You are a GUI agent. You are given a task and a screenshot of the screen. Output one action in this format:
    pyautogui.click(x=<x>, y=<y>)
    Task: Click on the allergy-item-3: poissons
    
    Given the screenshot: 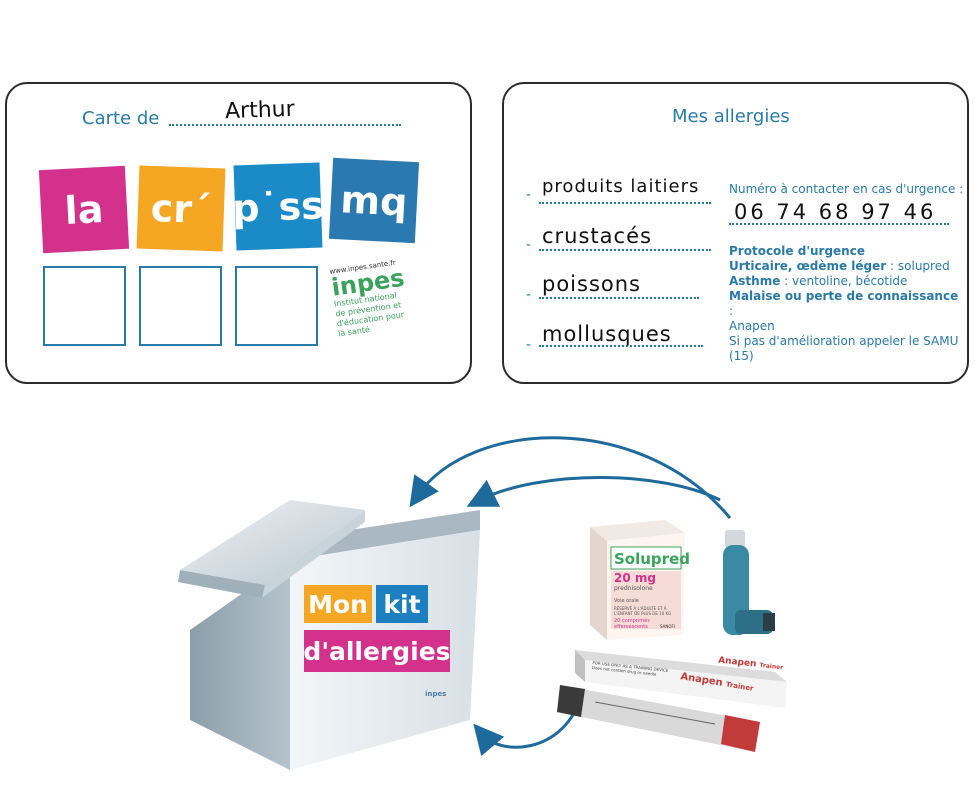 What is the action you would take?
    pyautogui.click(x=591, y=284)
    